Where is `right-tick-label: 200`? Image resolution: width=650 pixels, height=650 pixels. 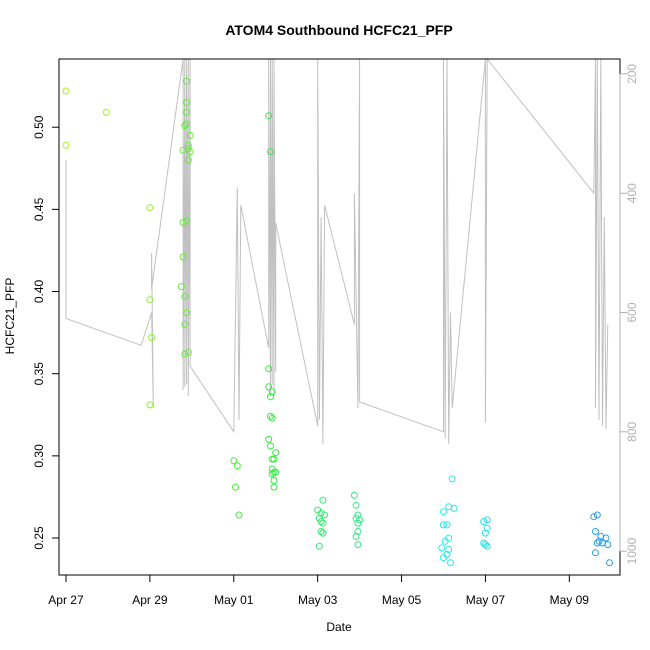 right-tick-label: 200 is located at coordinates (632, 74).